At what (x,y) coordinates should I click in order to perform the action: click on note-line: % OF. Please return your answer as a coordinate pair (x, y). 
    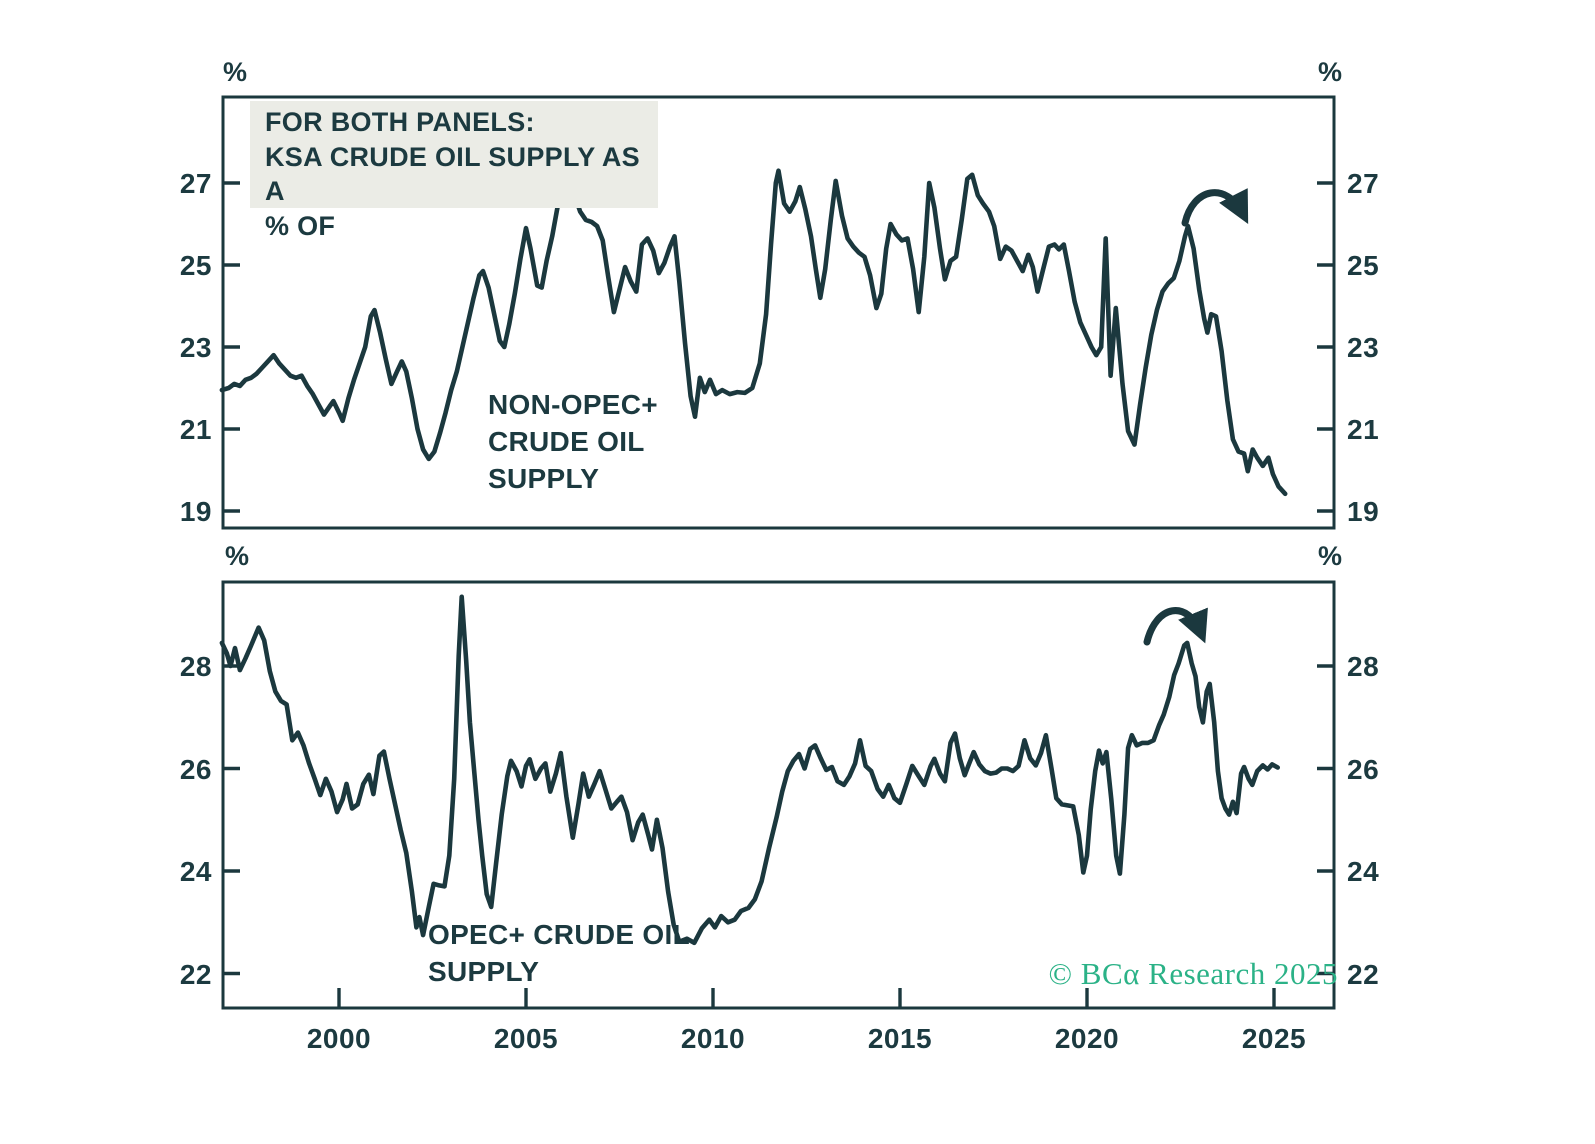
    Looking at the image, I should click on (300, 225).